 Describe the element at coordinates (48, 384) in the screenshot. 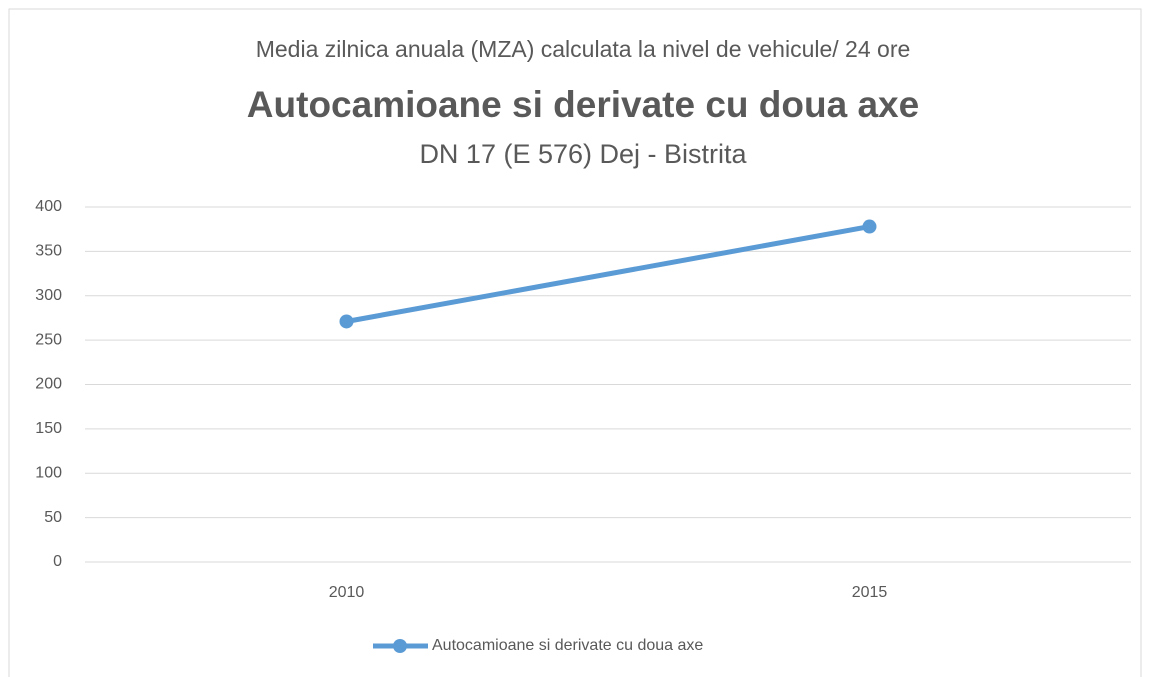

I see `y-tick-label: 200` at that location.